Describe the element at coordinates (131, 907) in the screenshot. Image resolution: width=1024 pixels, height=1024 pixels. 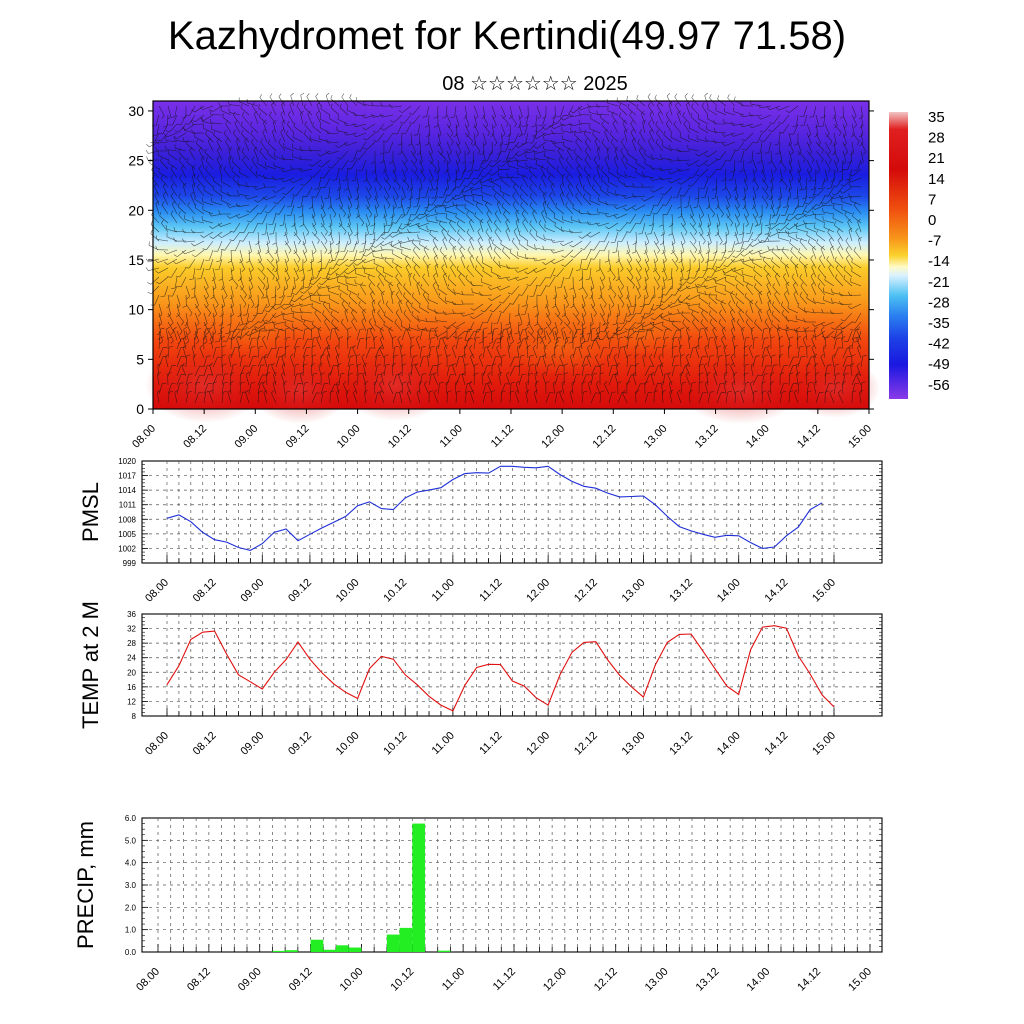
I see `y-tick-label: 2.0` at that location.